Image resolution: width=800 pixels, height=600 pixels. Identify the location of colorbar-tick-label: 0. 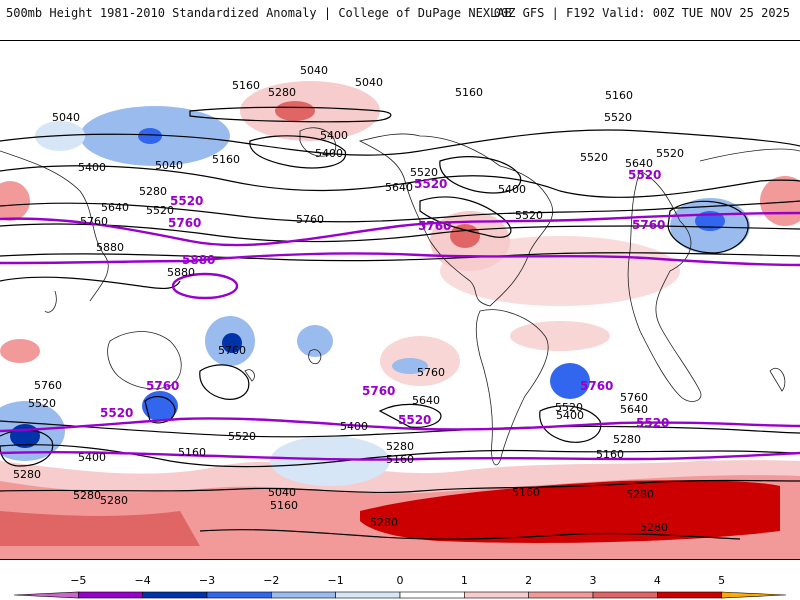
(400, 580).